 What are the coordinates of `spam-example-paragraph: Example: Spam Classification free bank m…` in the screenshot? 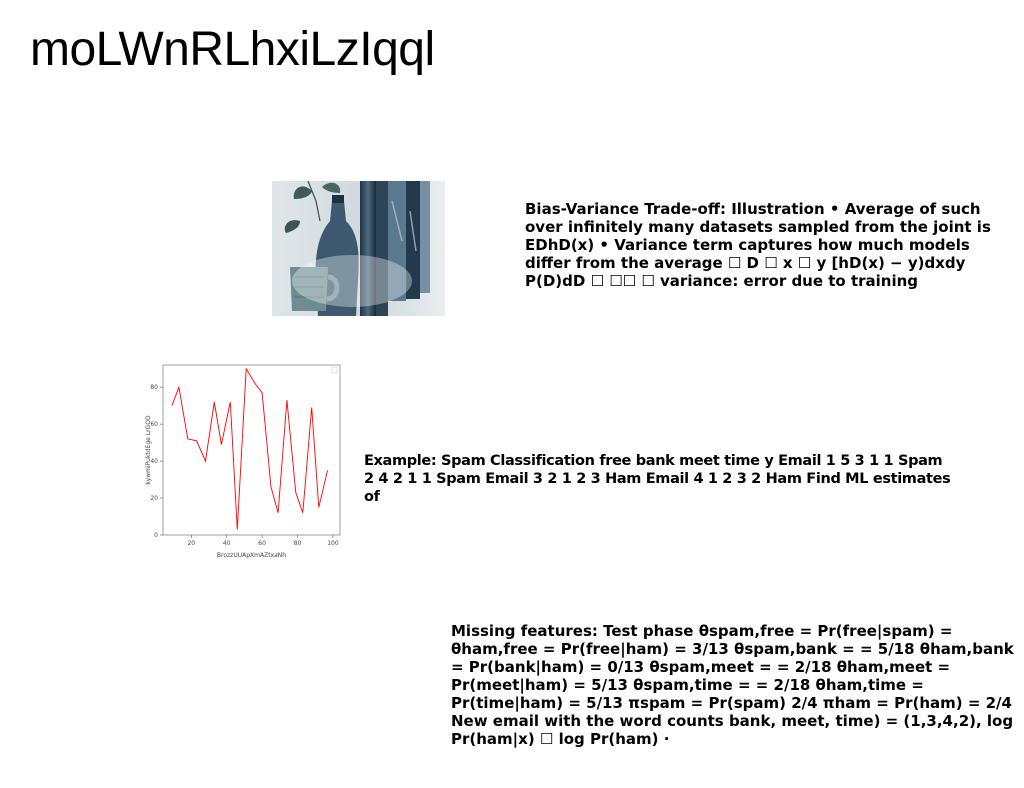 It's located at (657, 479).